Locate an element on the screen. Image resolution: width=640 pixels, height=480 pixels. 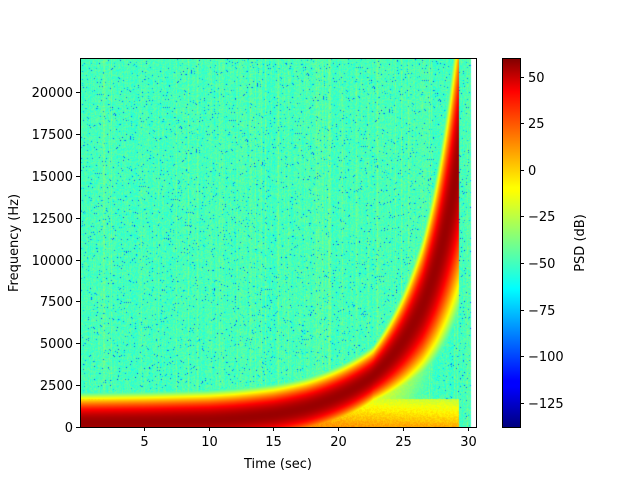
y-tick-label: 0 is located at coordinates (69, 428).